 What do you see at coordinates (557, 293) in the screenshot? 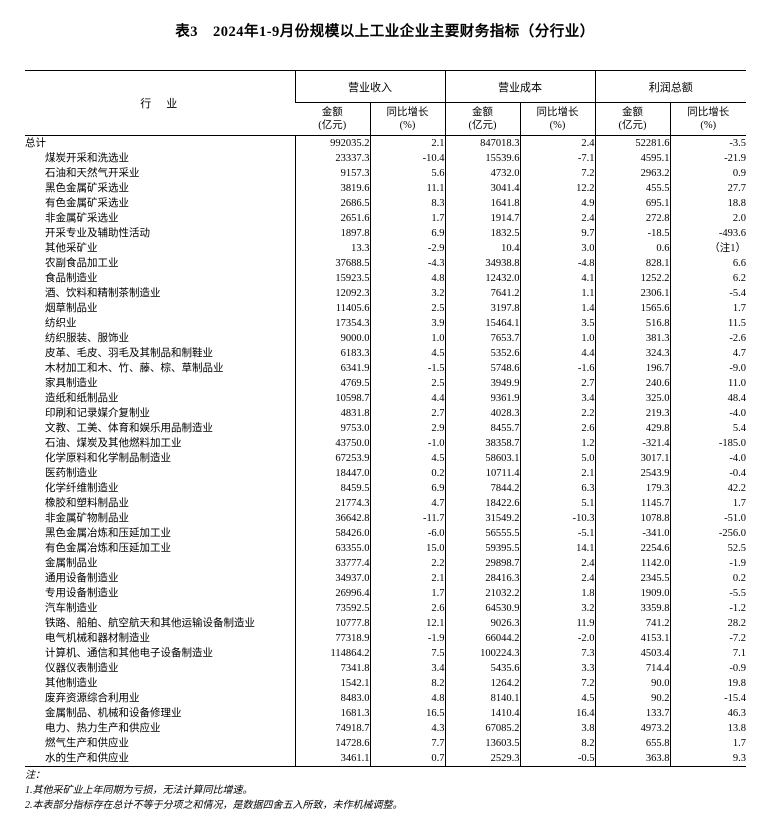
I see `value-cell: 1.1` at bounding box center [557, 293].